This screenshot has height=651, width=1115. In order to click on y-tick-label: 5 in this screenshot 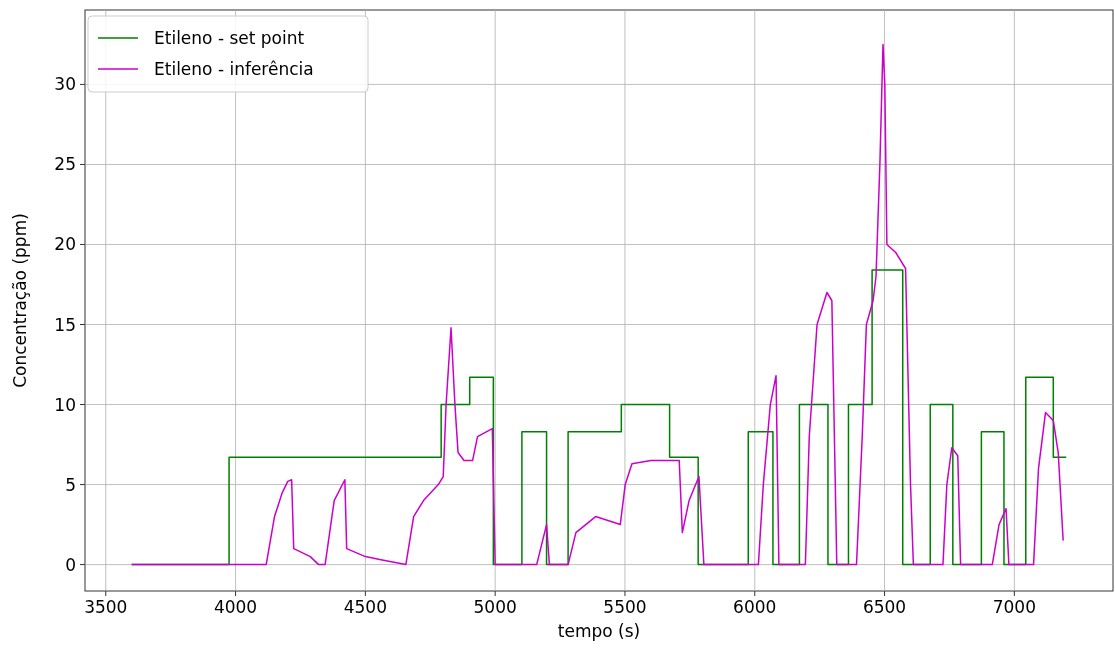, I will do `click(70, 484)`.